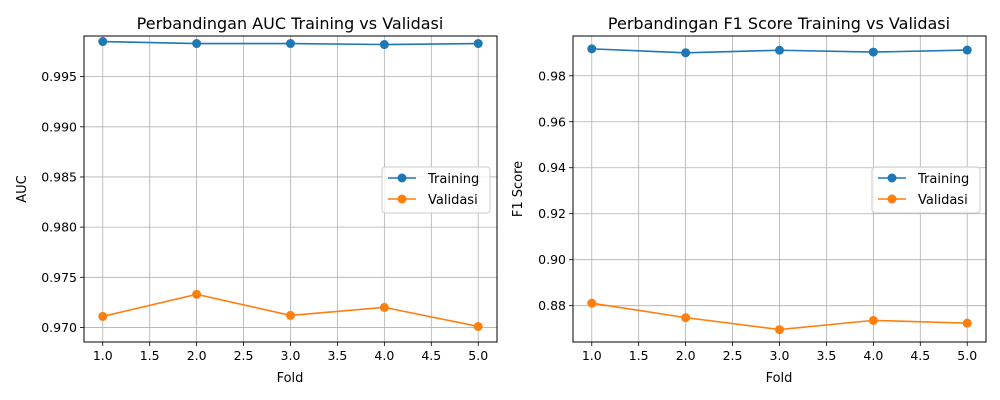 The width and height of the screenshot is (1000, 400). What do you see at coordinates (552, 213) in the screenshot?
I see `f1-y-tick-label: 0.92` at bounding box center [552, 213].